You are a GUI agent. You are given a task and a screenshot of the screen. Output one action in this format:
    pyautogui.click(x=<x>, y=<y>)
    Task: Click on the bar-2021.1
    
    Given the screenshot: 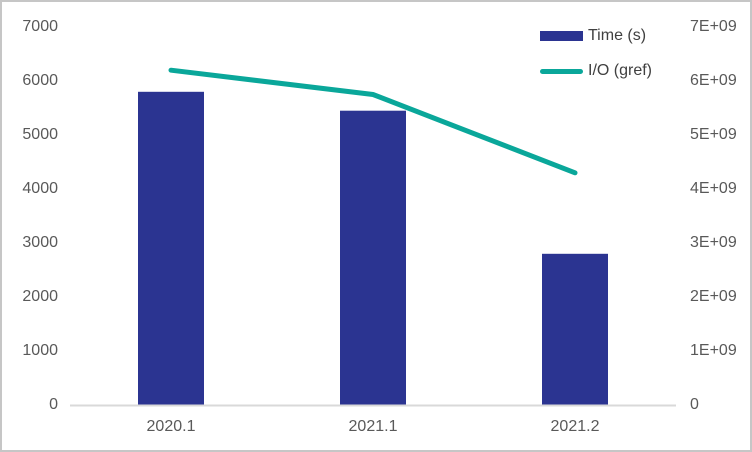 What is the action you would take?
    pyautogui.click(x=373, y=257)
    